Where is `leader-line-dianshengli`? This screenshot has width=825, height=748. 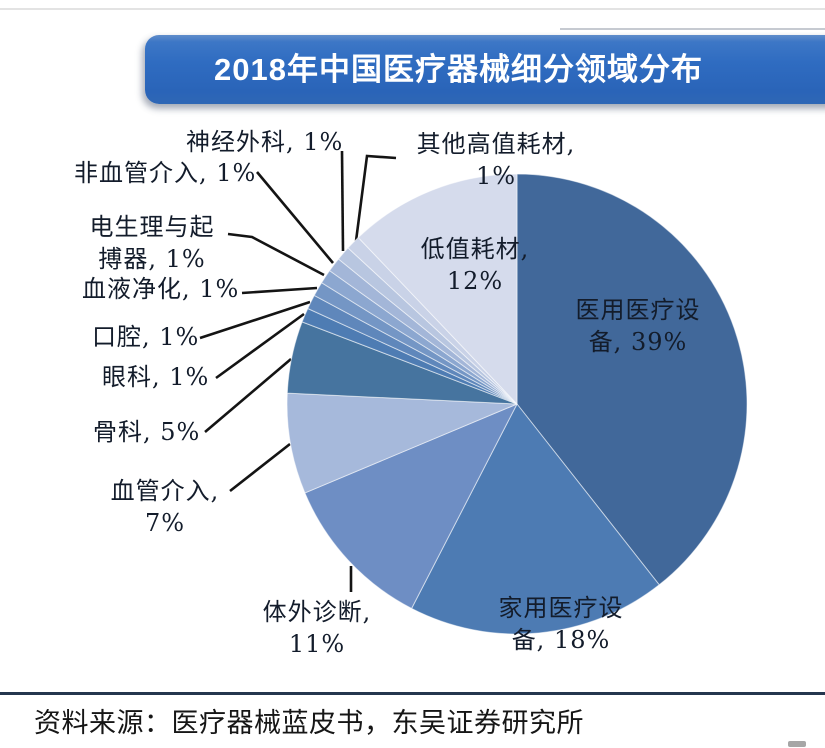
leader-line-dianshengli is located at coordinates (276, 254).